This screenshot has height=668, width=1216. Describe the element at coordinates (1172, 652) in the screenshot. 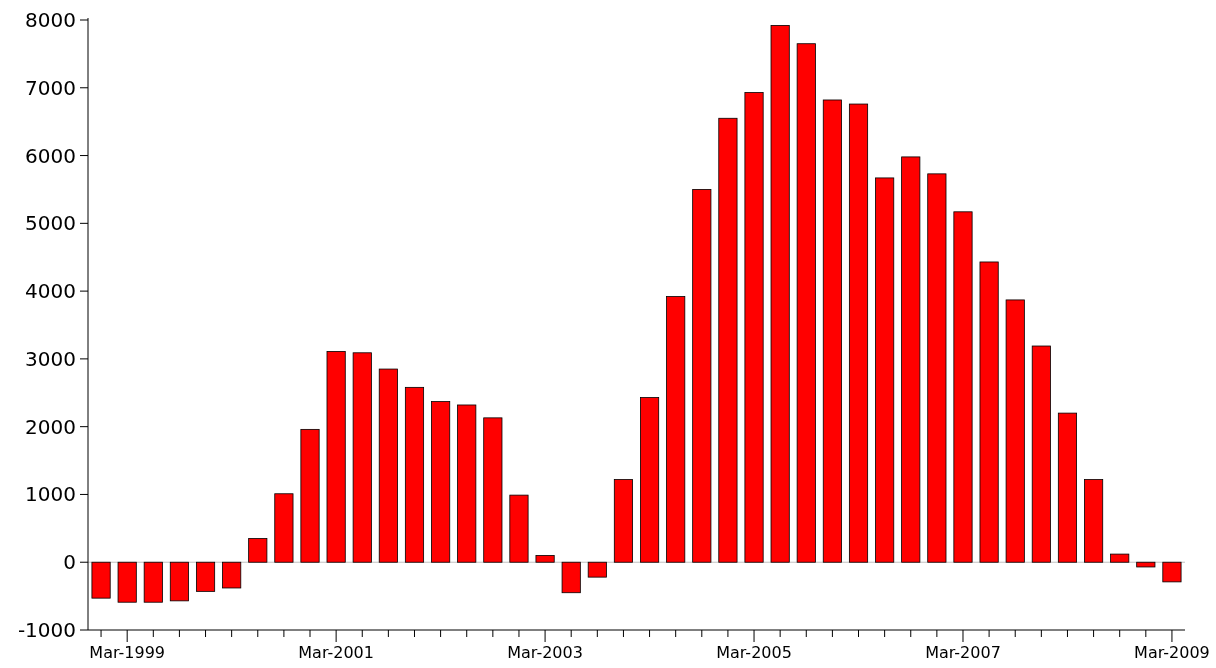

I see `x-tick-label: Mar-2009` at that location.